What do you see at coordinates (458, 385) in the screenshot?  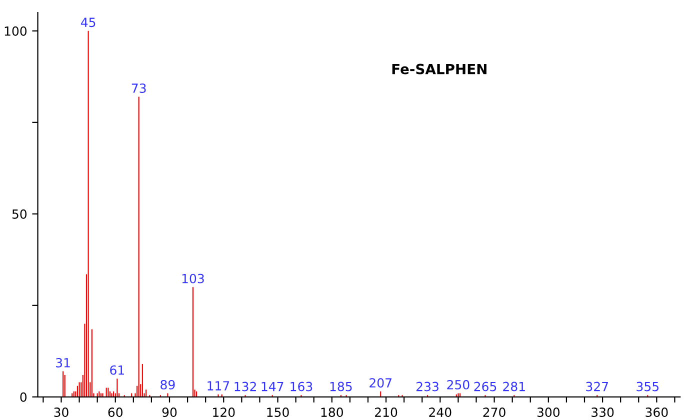 I see `annotation: 250` at bounding box center [458, 385].